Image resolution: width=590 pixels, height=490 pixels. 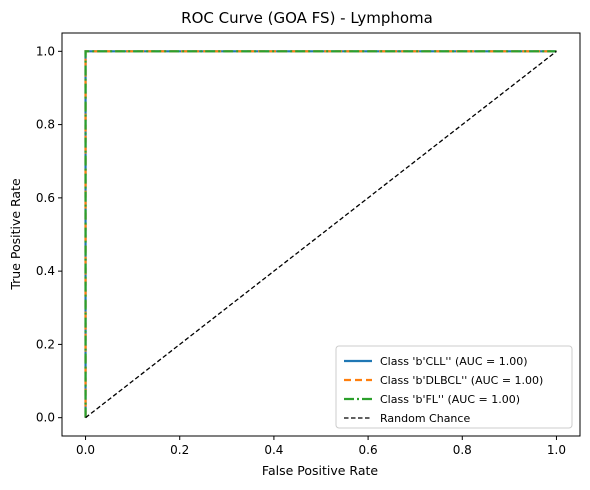 I want to click on legend-entry-label: Random Chance, so click(x=425, y=418).